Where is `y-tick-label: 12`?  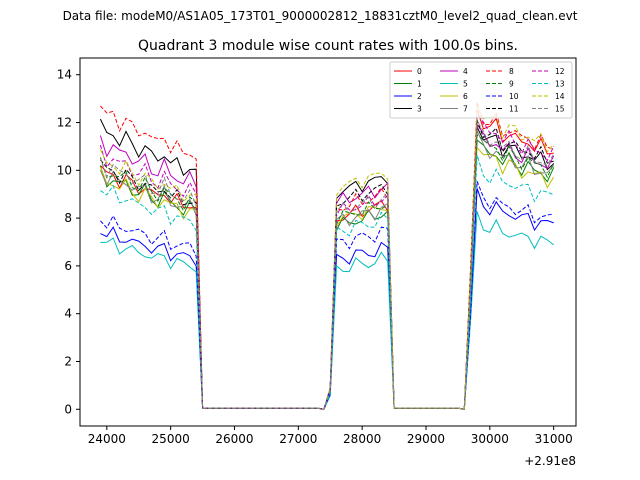
y-tick-label: 12 is located at coordinates (64, 123).